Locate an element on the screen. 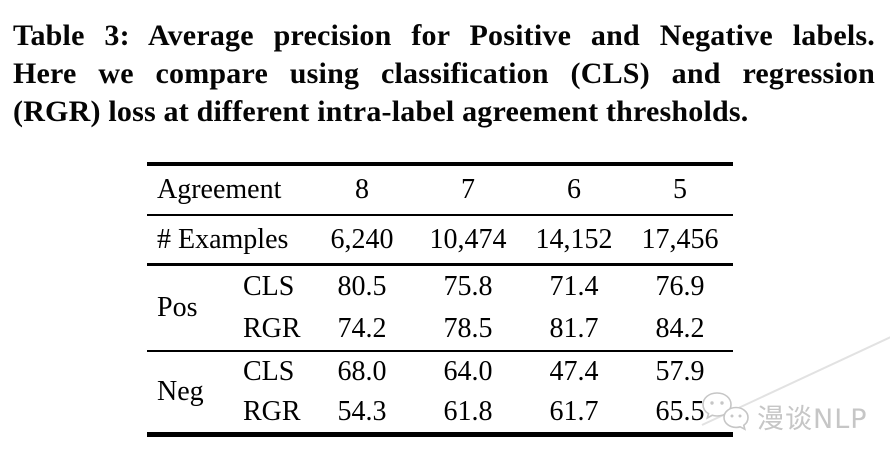 The width and height of the screenshot is (890, 458). header-col-5: 5 is located at coordinates (680, 189).